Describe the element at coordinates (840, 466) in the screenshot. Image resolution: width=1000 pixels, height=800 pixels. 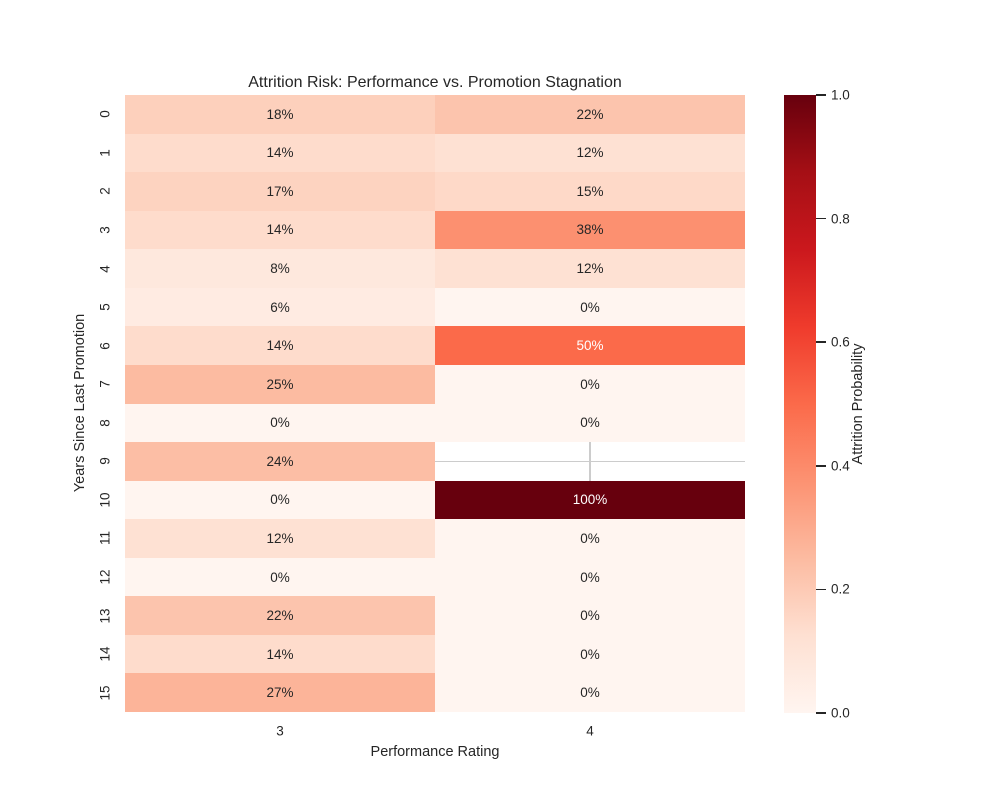
I see `colorbar-tick-label: 0.4` at that location.